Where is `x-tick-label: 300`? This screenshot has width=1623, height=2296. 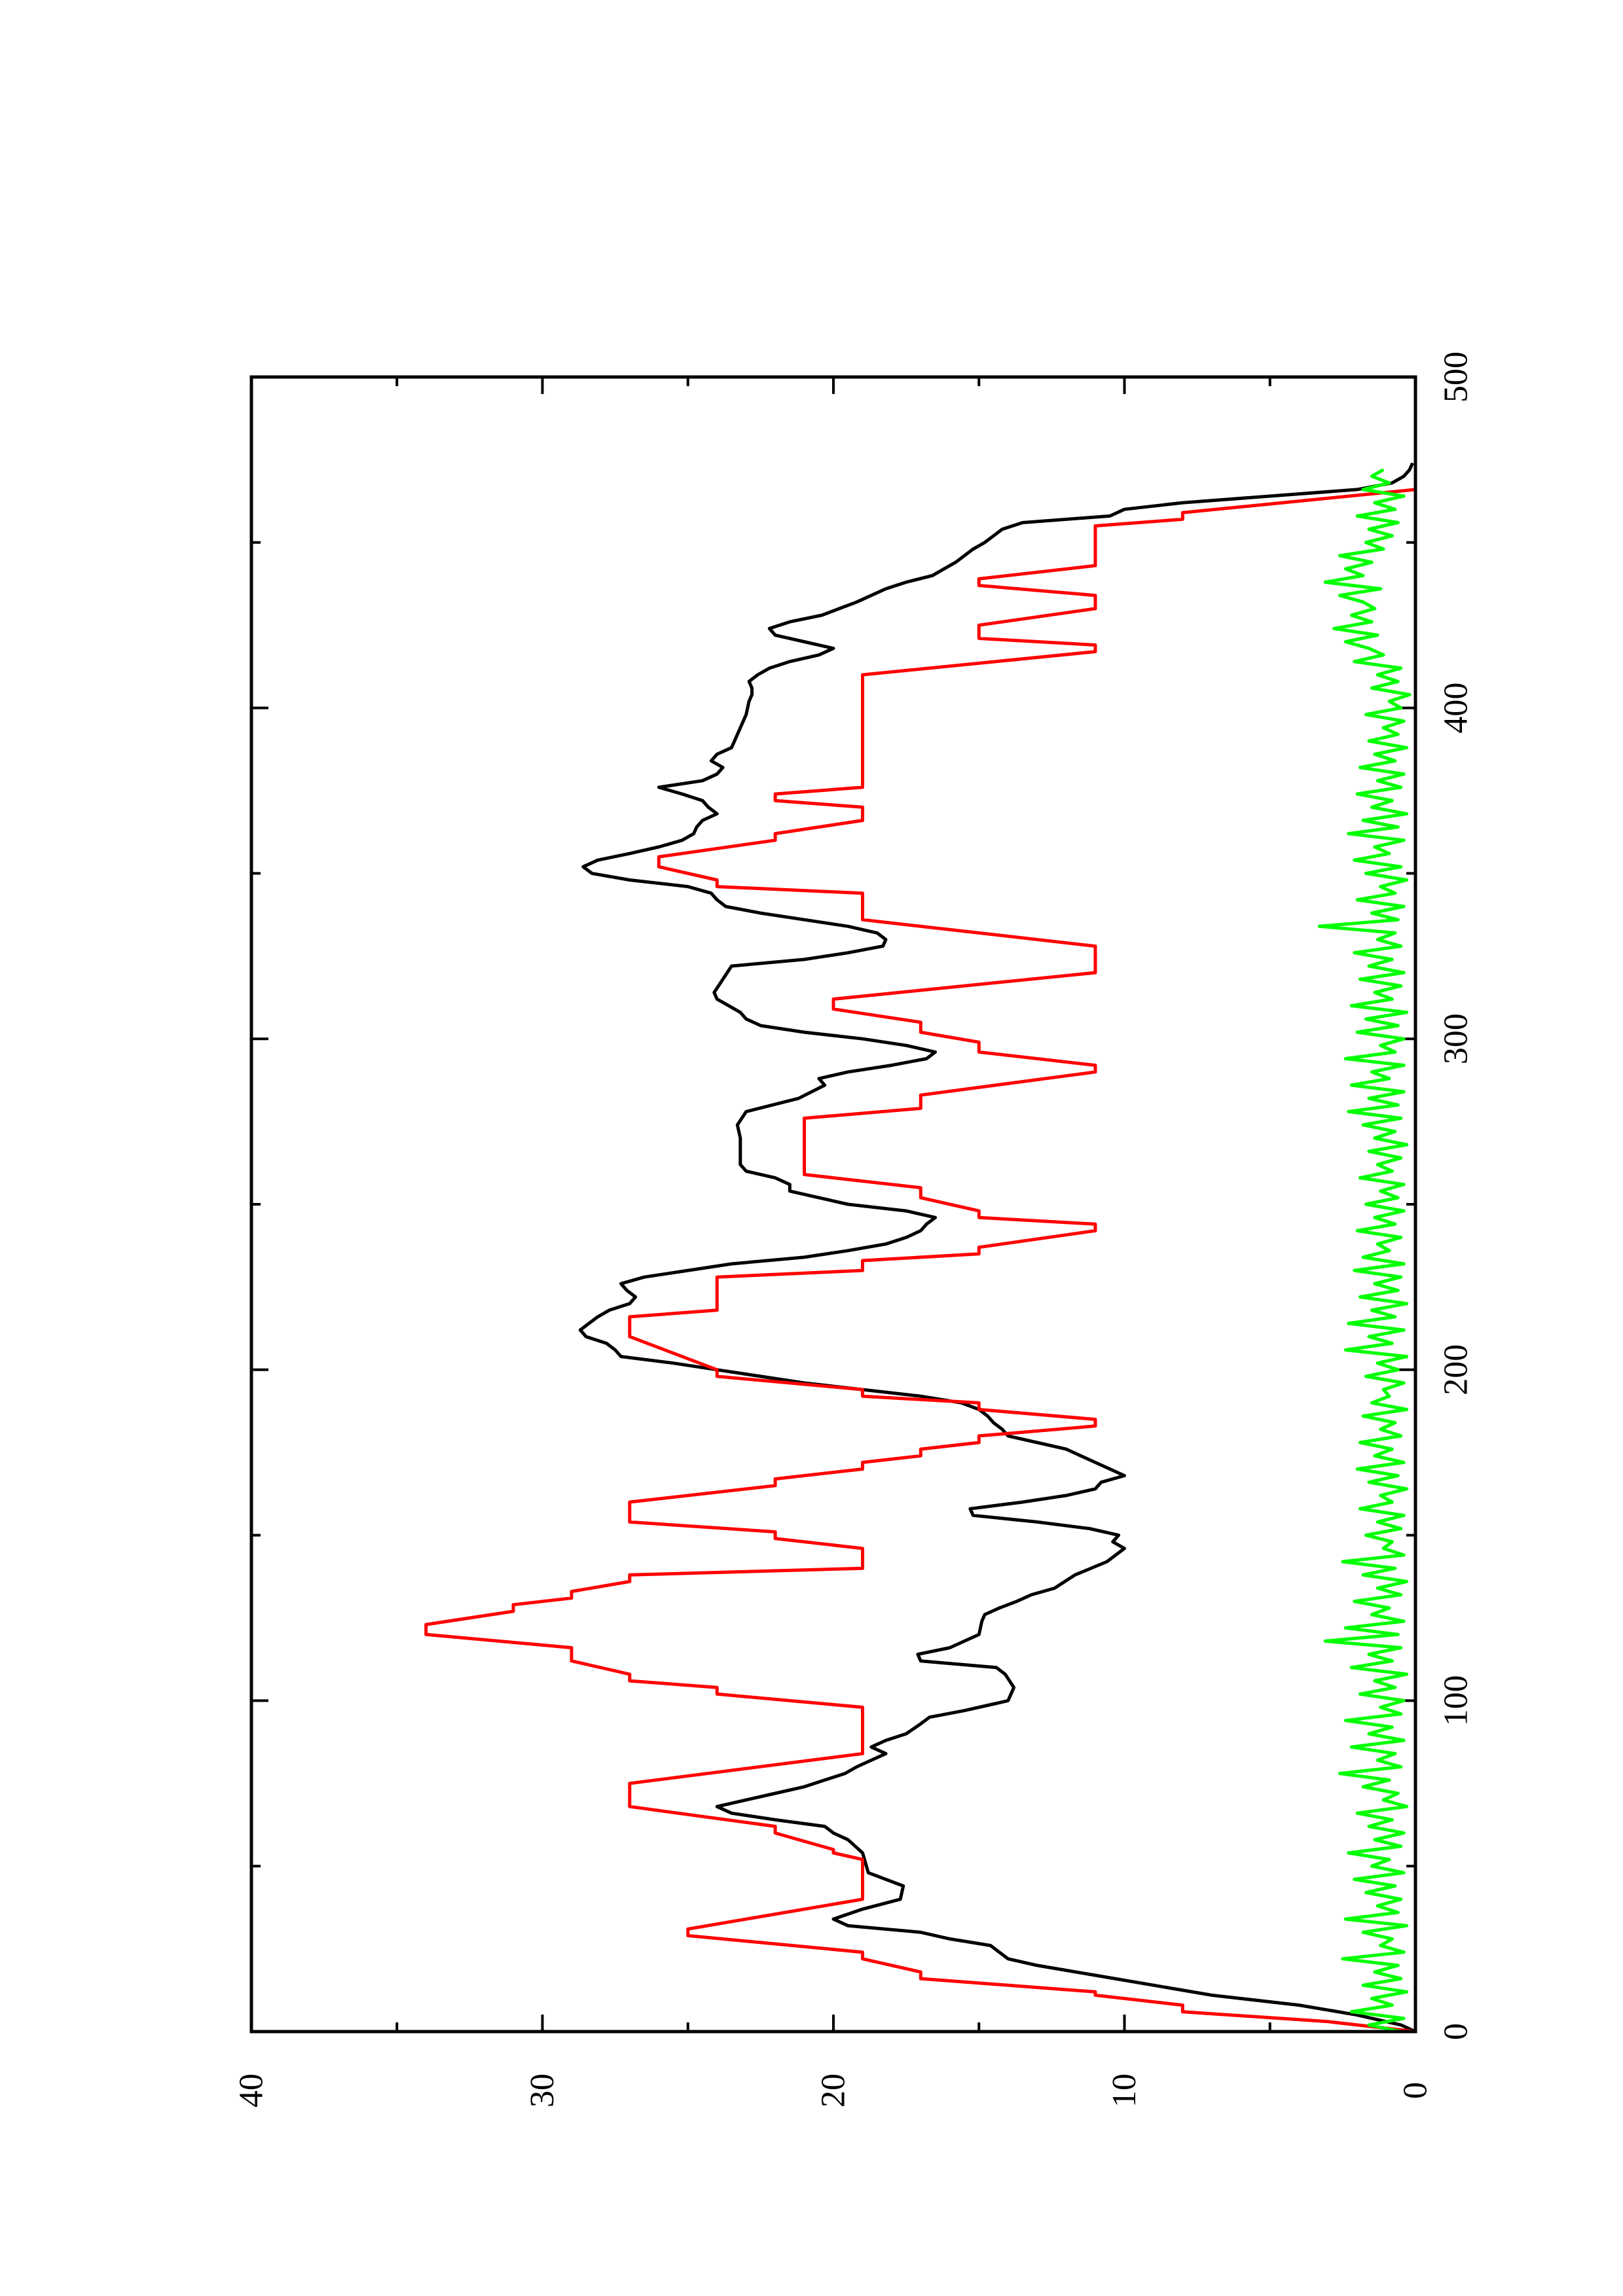
x-tick-label: 300 is located at coordinates (1456, 1038).